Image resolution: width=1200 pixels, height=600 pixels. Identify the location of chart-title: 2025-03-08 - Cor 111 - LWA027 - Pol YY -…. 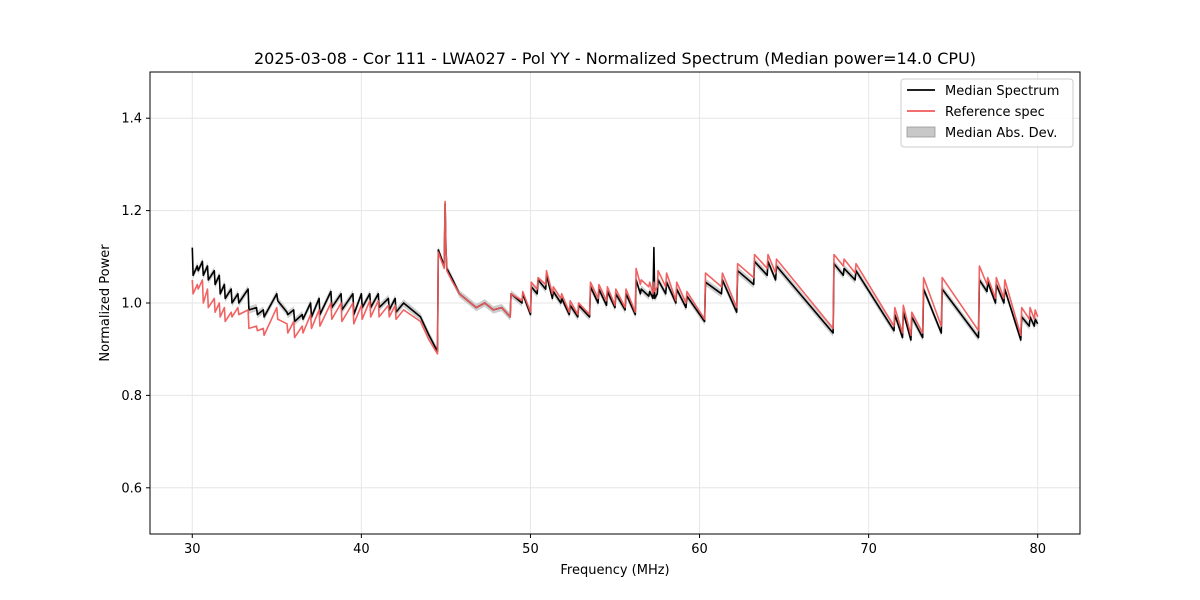
(615, 58).